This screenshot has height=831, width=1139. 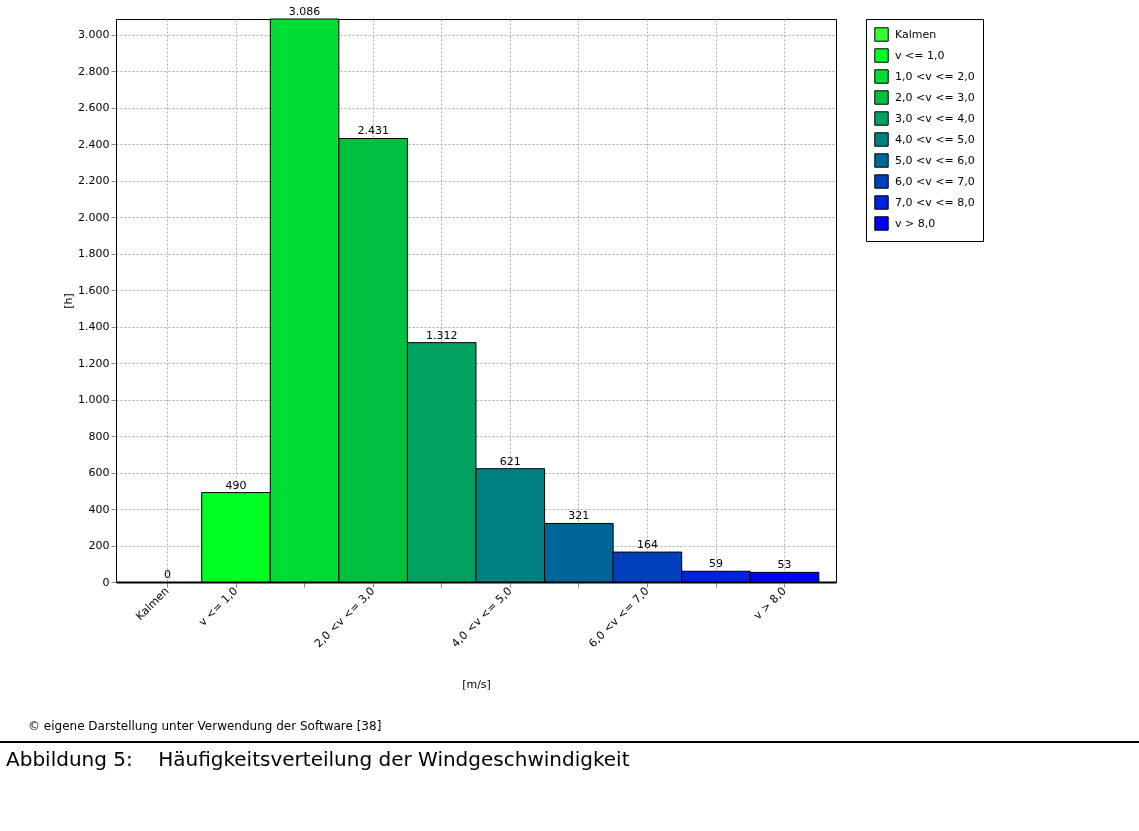 I want to click on legend-label: 5,0 <v <= 6,0, so click(x=935, y=160).